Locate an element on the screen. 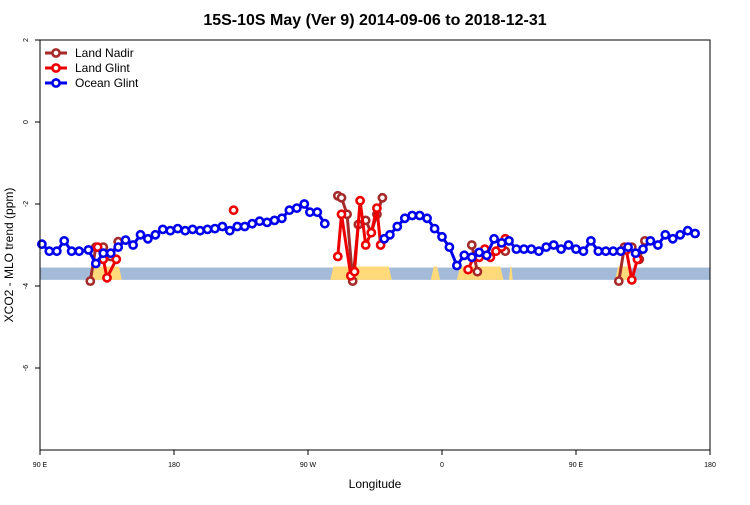  y-tick-label-3: -4 is located at coordinates (26, 286).